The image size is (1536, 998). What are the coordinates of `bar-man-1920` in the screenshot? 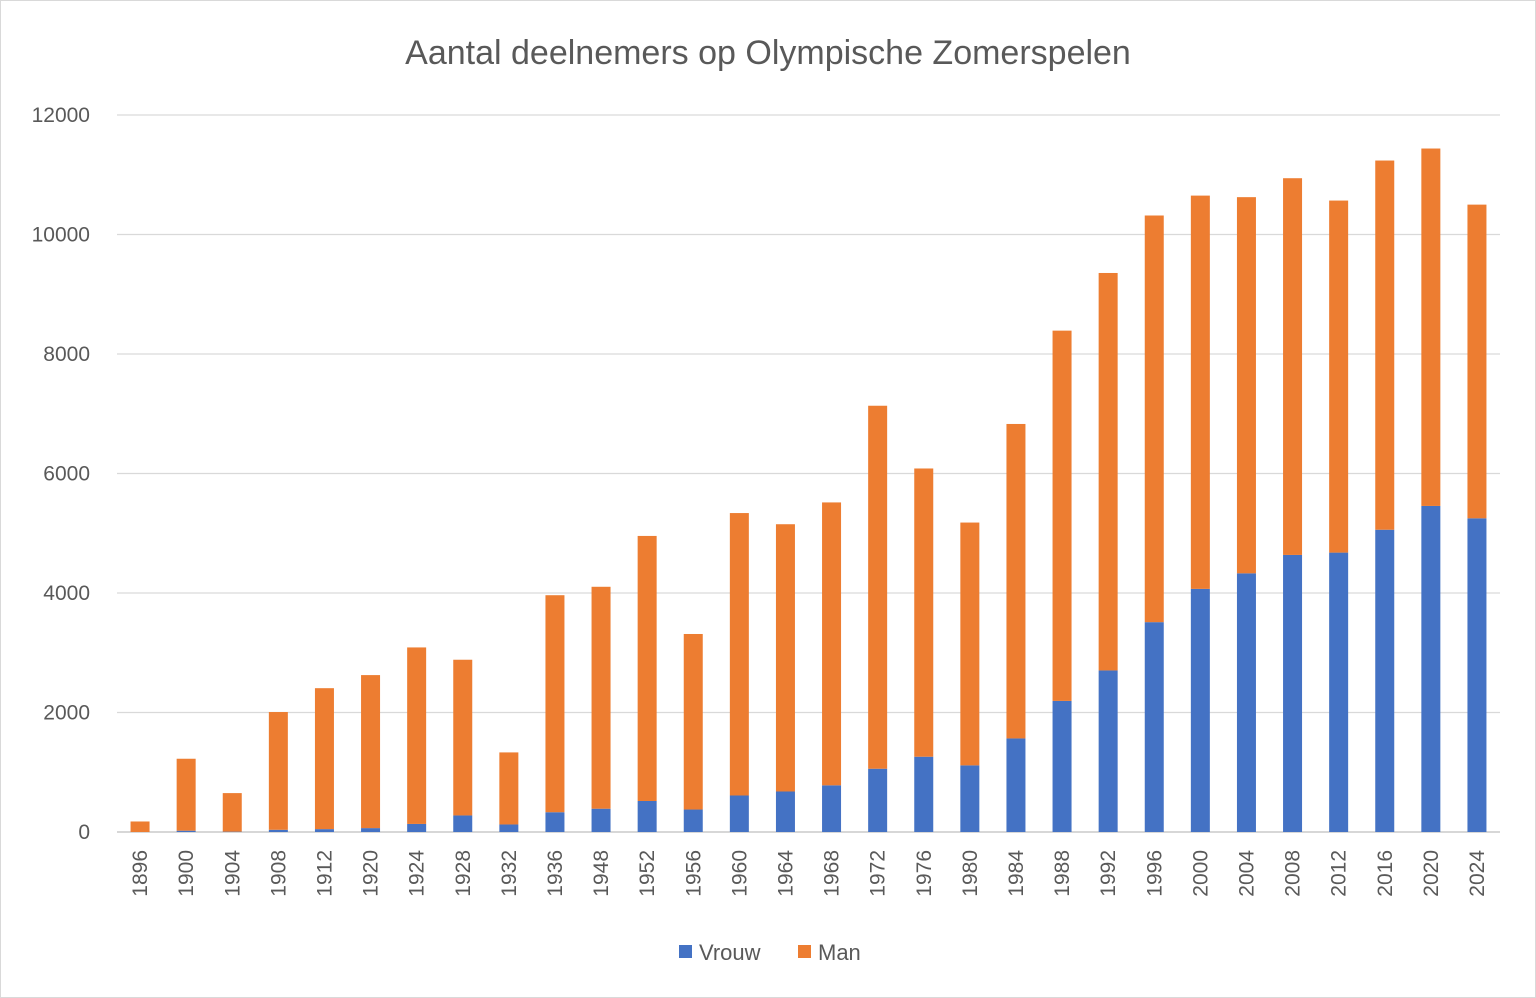 It's located at (371, 752).